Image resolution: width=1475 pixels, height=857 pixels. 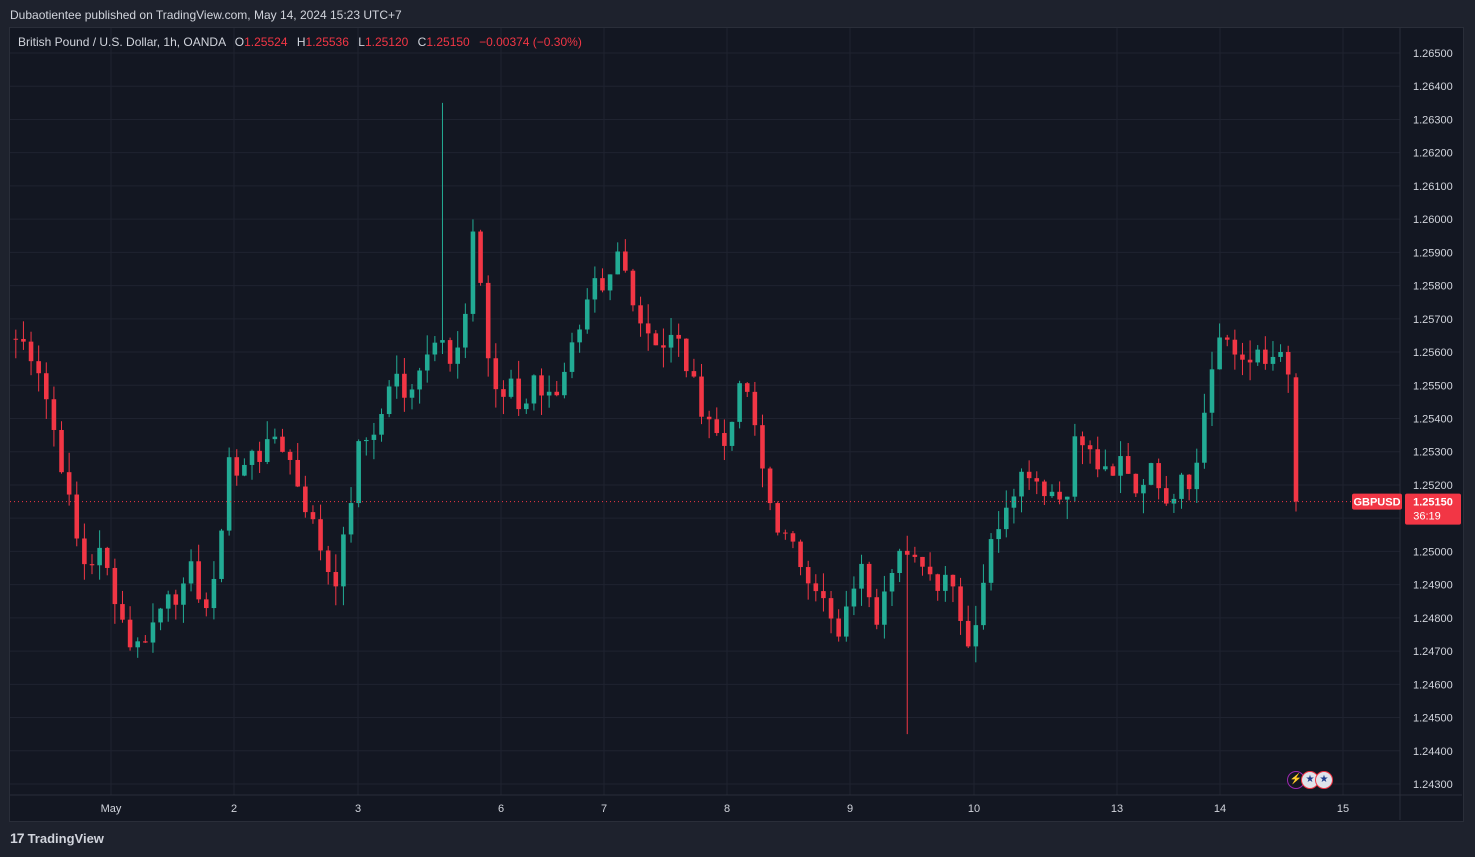 I want to click on x-tick-label: 10, so click(x=974, y=809).